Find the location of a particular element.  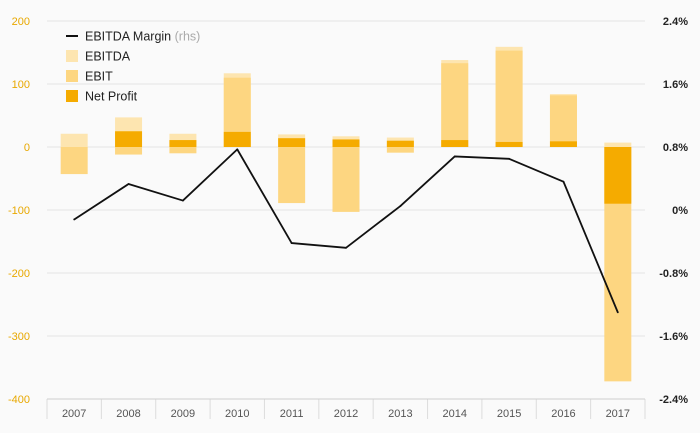

y-right-tick-label: 1.6% is located at coordinates (675, 85).